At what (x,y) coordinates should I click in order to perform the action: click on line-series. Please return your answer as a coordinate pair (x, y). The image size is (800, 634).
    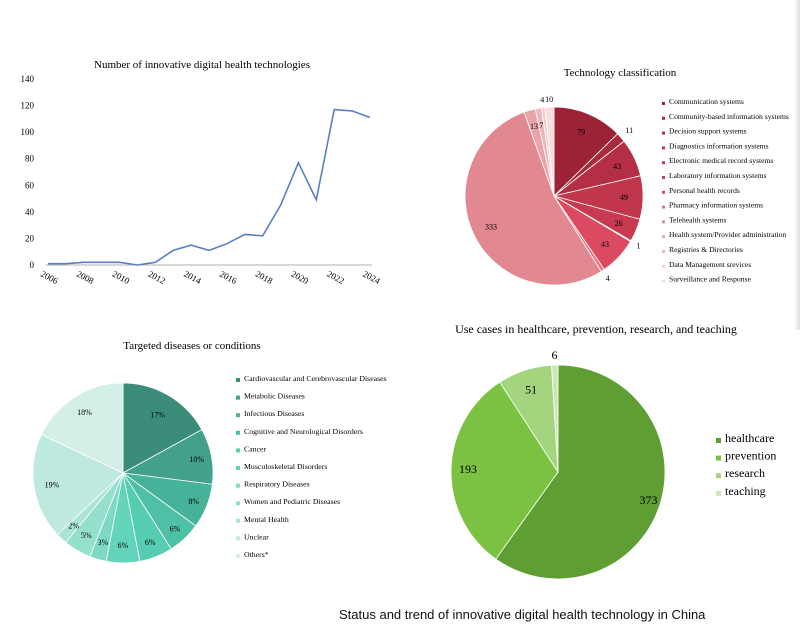
    Looking at the image, I should click on (209, 187).